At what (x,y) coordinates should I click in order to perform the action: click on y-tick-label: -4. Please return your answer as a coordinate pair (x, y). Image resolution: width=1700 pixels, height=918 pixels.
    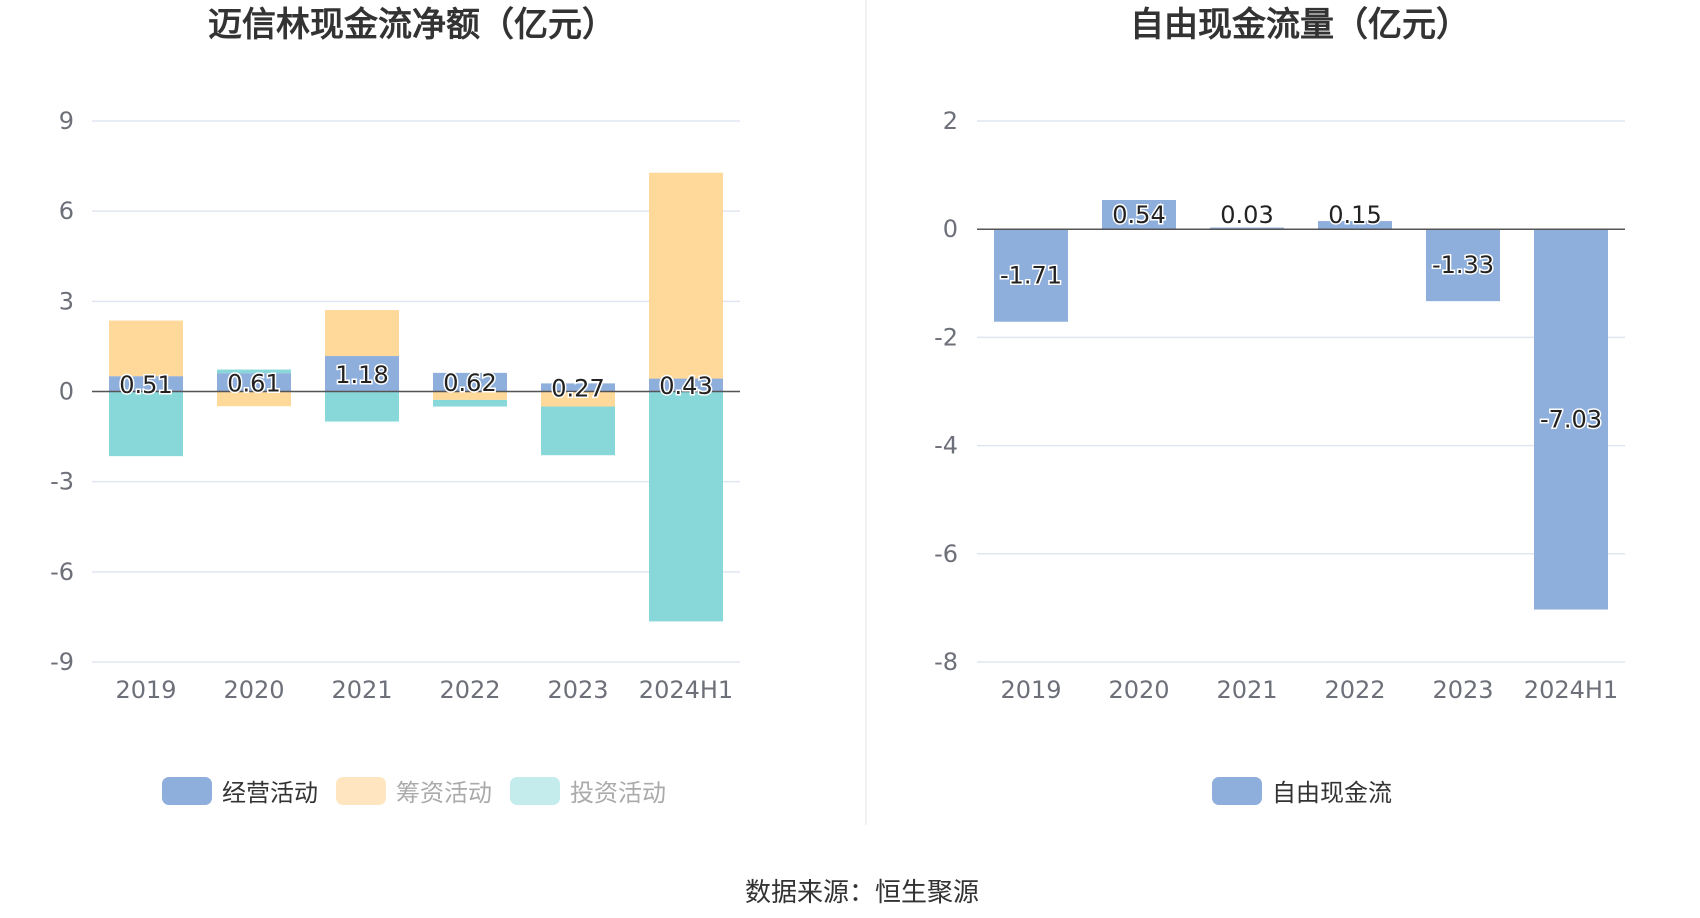
    Looking at the image, I should click on (946, 446).